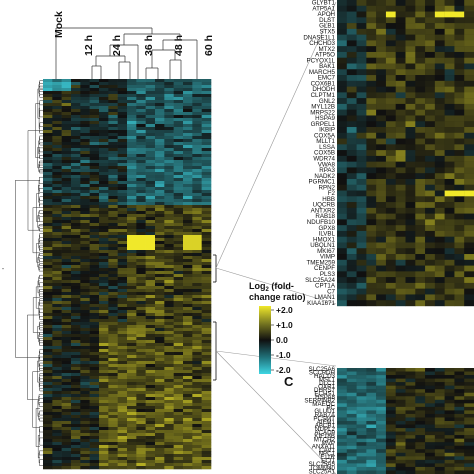  Describe the element at coordinates (332, 193) in the screenshot. I see `gene-label-F2: F2` at that location.